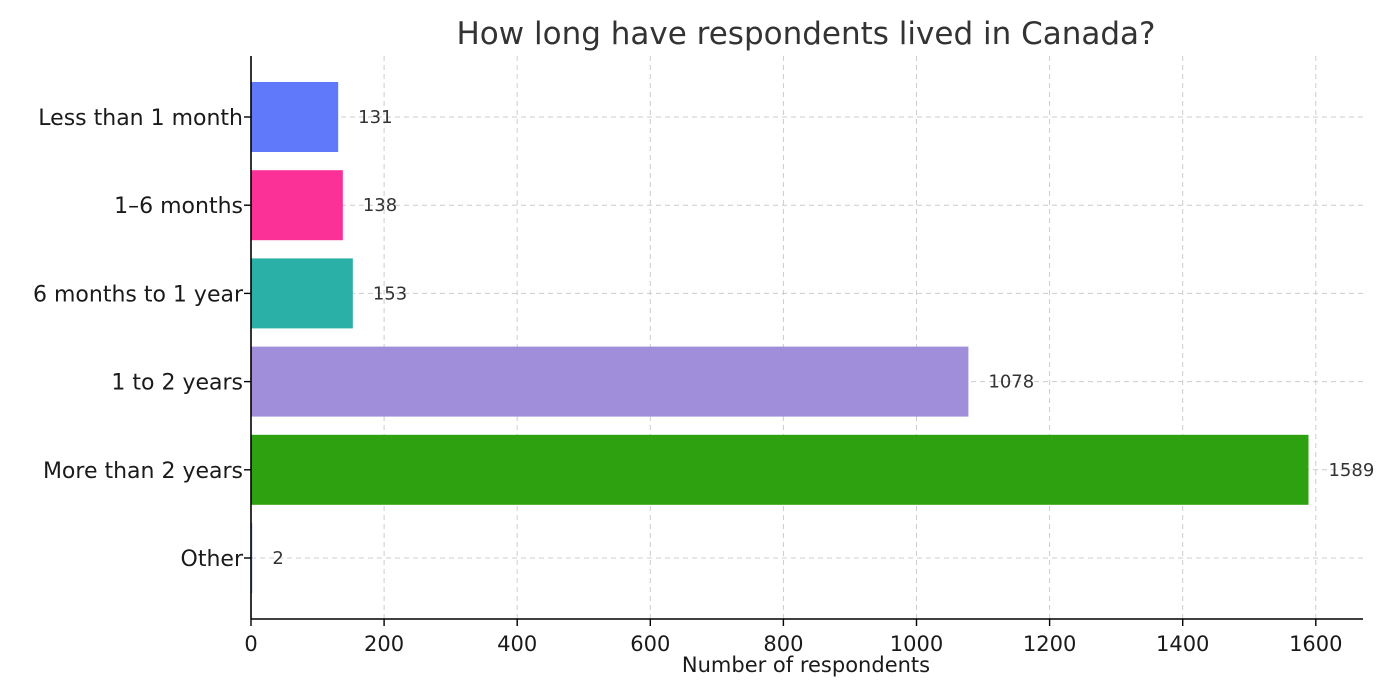 This screenshot has width=1400, height=700. I want to click on x-tick-label: 400, so click(517, 644).